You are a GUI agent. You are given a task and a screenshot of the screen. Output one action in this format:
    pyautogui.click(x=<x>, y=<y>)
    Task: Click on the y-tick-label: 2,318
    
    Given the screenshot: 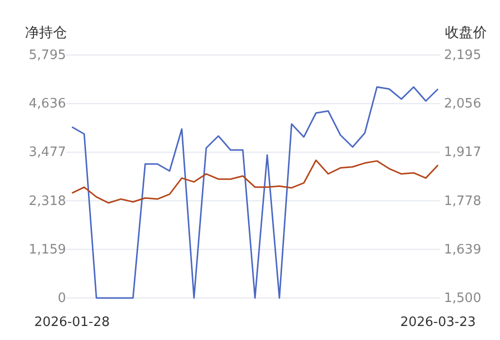 What is the action you would take?
    pyautogui.click(x=47, y=201)
    